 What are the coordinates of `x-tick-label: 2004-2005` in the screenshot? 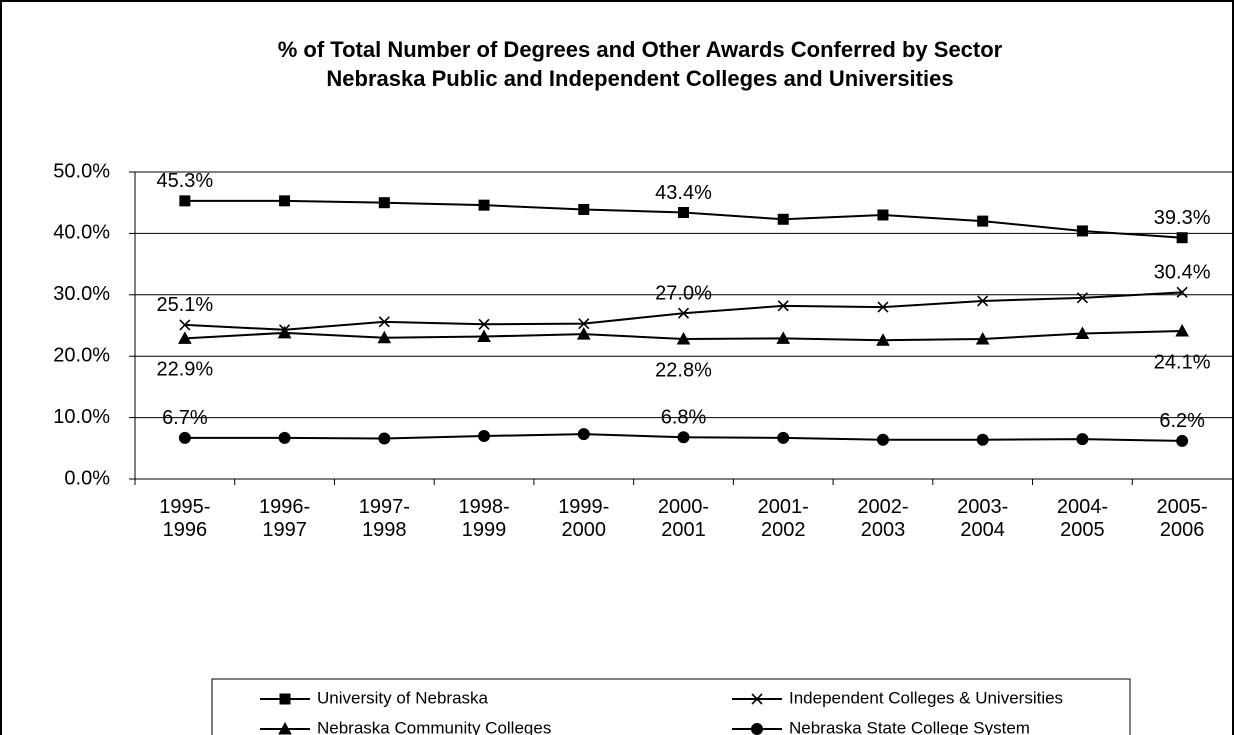 It's located at (1082, 518).